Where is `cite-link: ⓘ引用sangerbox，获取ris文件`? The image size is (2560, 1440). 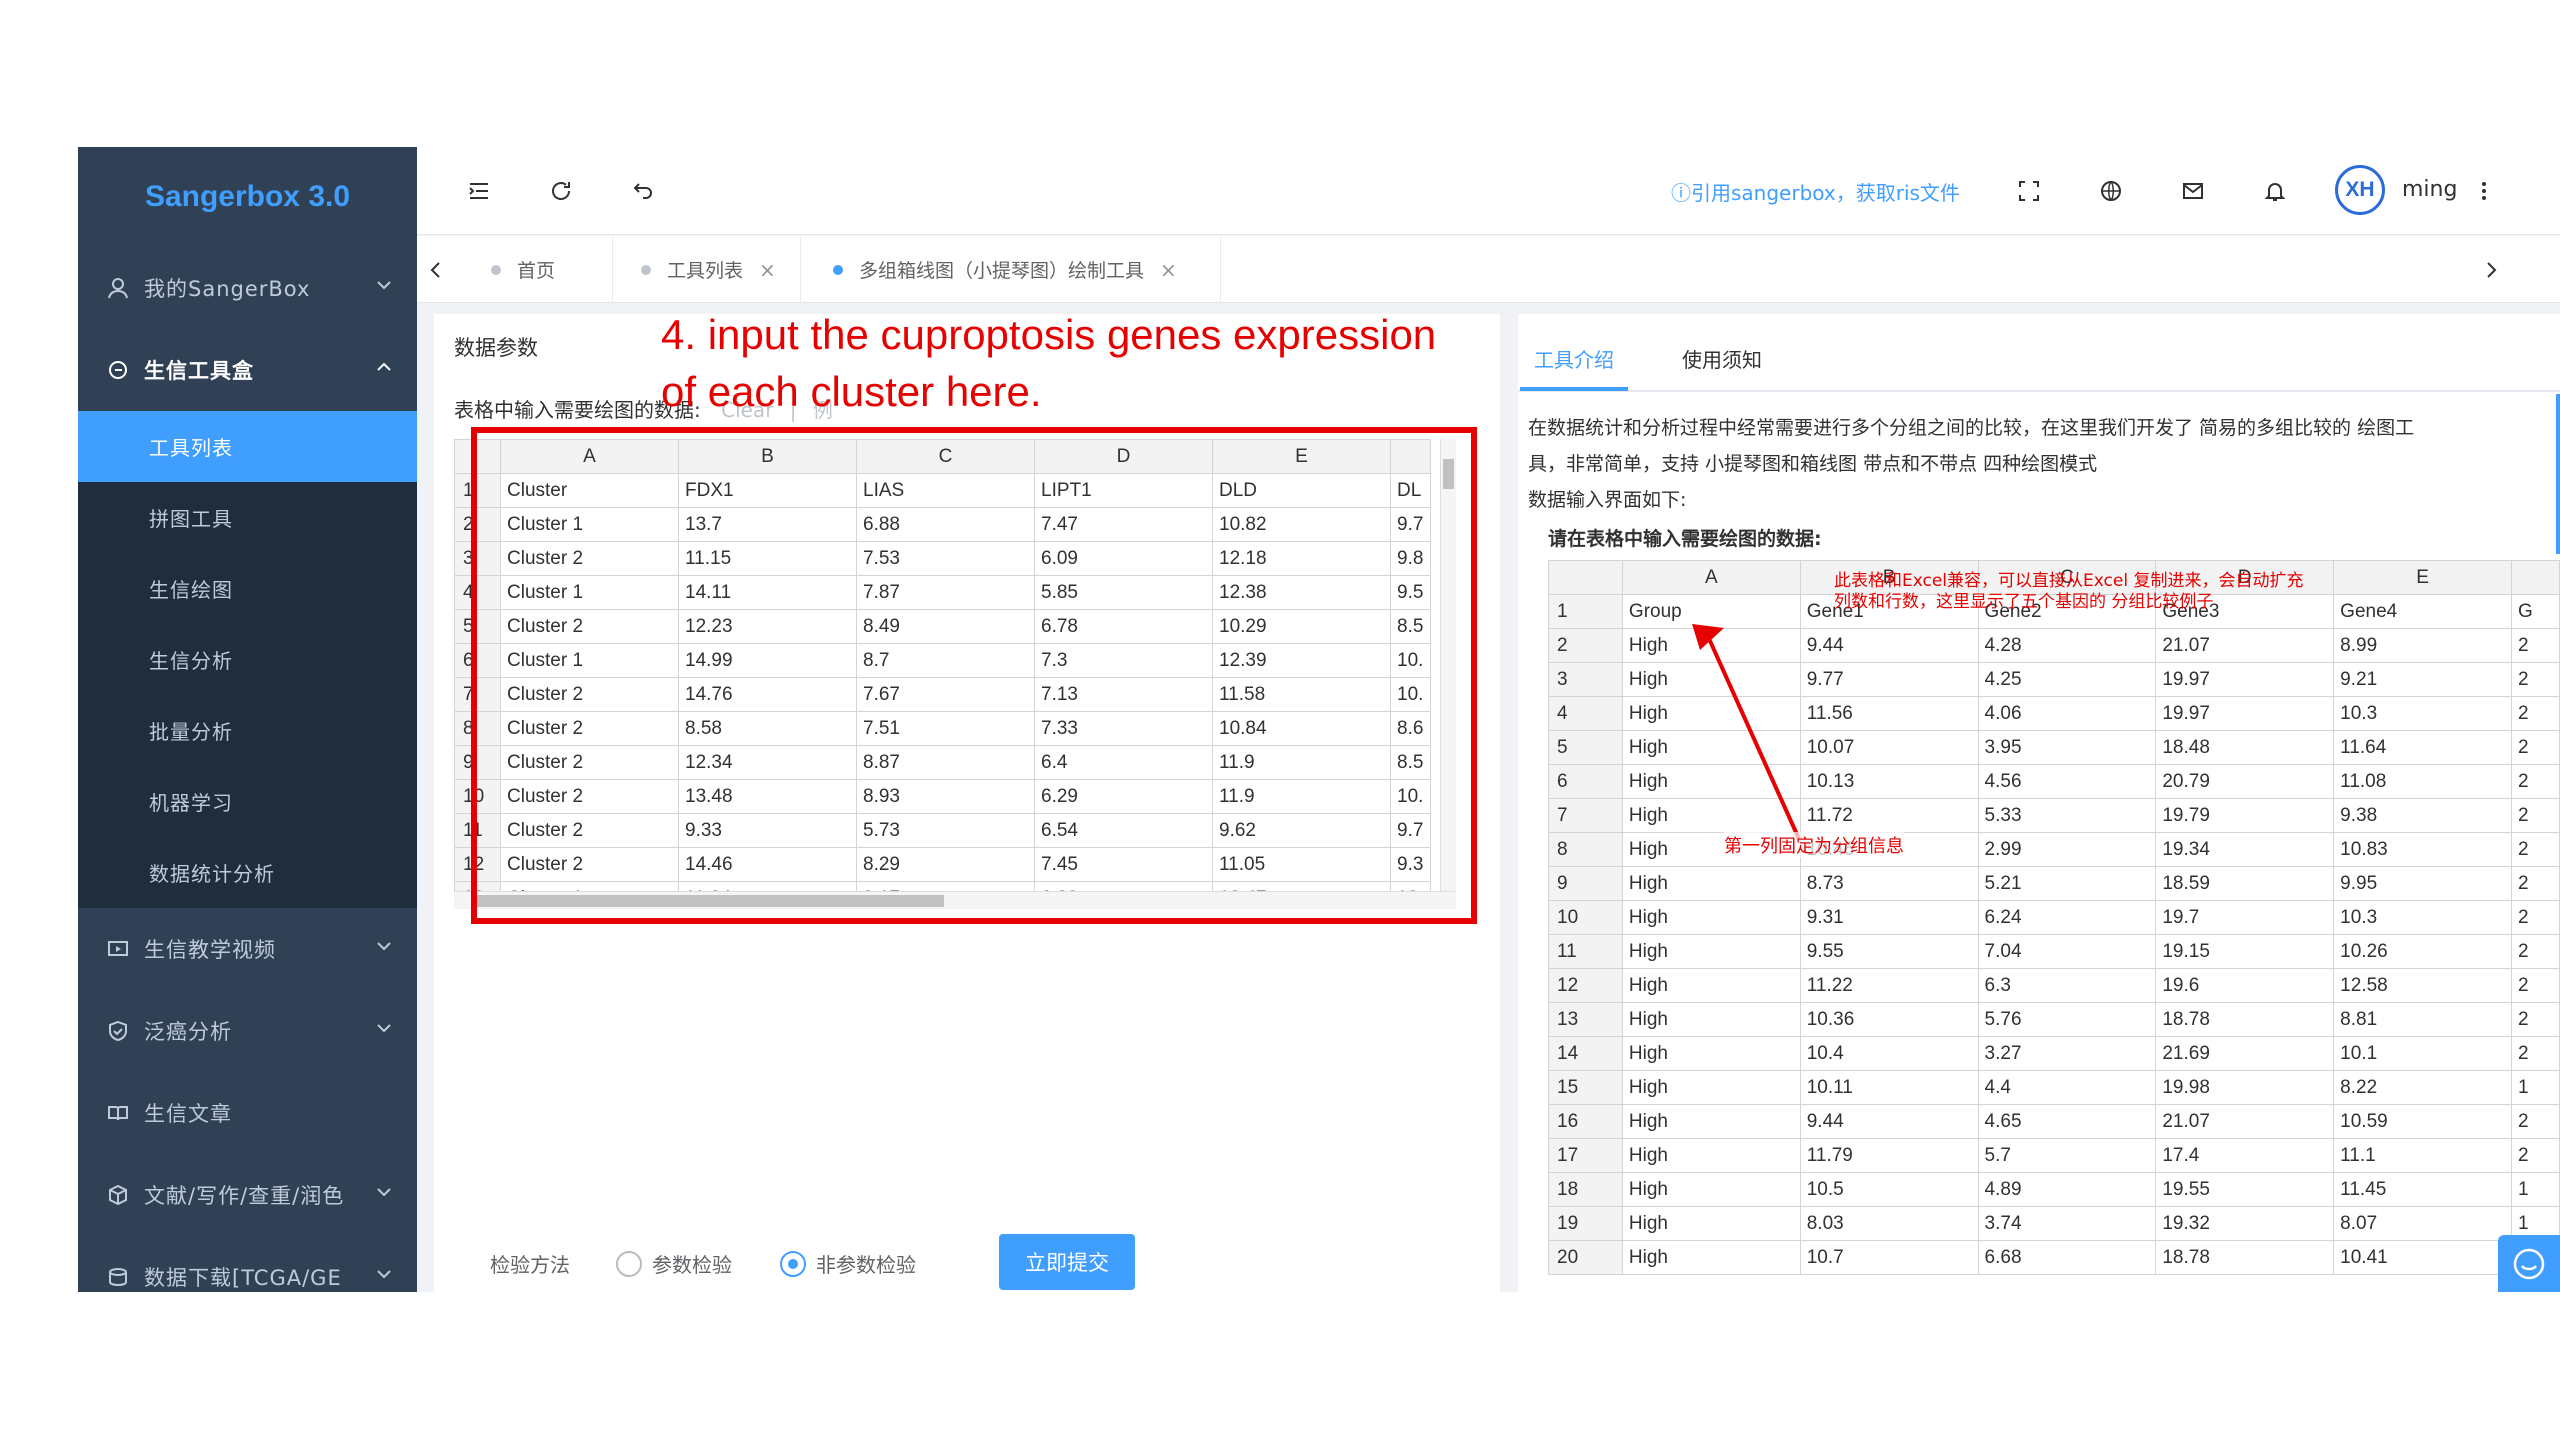
cite-link: ⓘ引用sangerbox，获取ris文件 is located at coordinates (1815, 193).